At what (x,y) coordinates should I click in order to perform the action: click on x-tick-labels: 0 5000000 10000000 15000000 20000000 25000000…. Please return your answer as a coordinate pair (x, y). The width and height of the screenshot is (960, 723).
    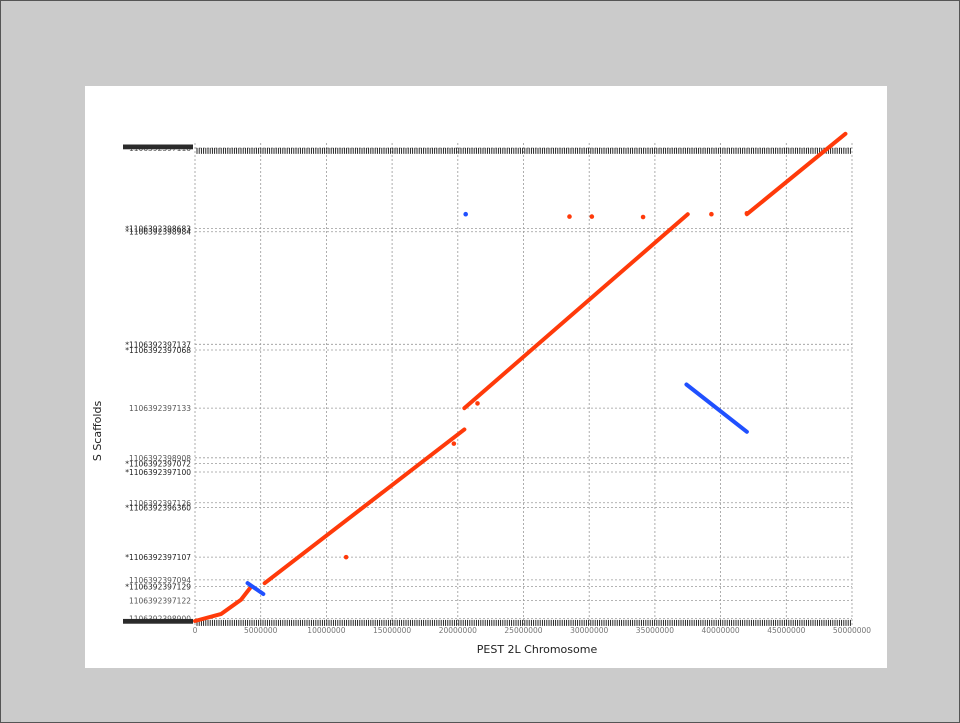
    Looking at the image, I should click on (532, 630).